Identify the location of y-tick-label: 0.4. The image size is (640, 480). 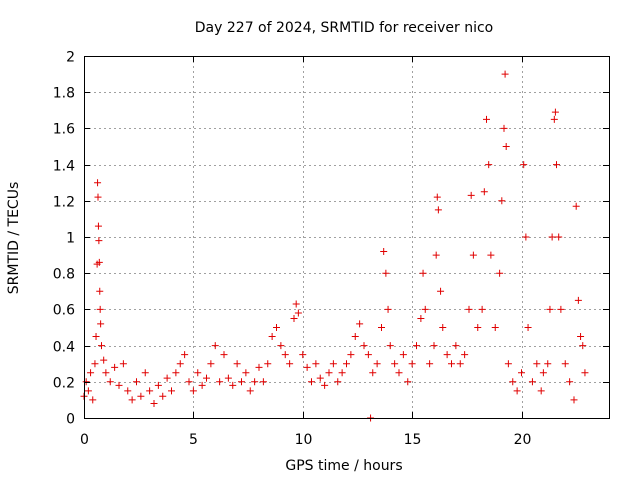
(64, 348).